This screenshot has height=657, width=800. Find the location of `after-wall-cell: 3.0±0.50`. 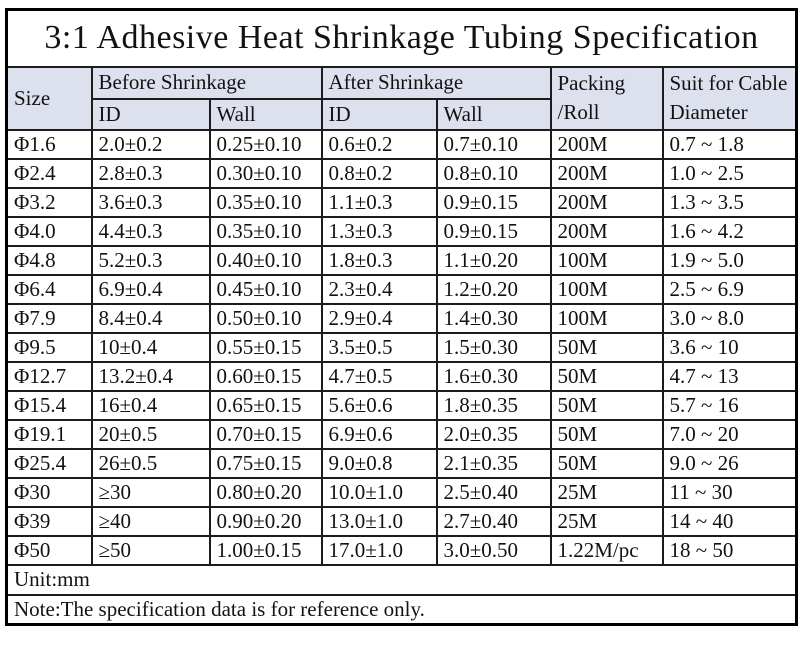

after-wall-cell: 3.0±0.50 is located at coordinates (493, 550).